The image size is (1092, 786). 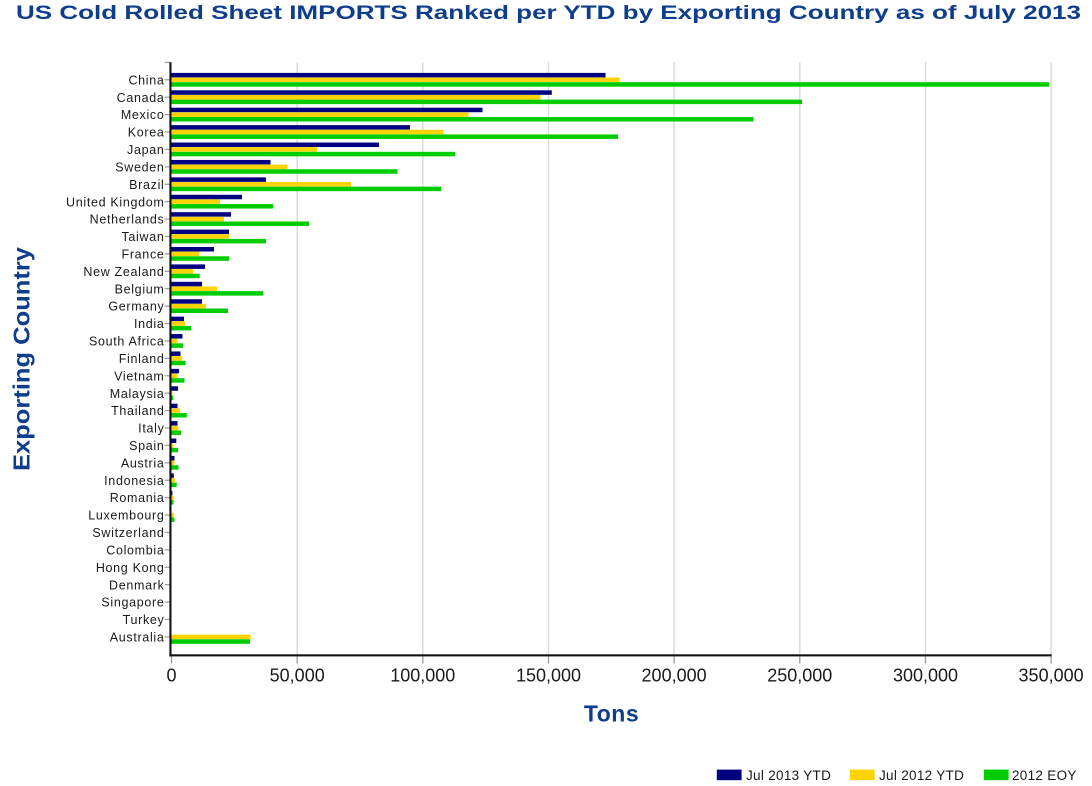 I want to click on svg-text: 100,000, so click(x=422, y=675).